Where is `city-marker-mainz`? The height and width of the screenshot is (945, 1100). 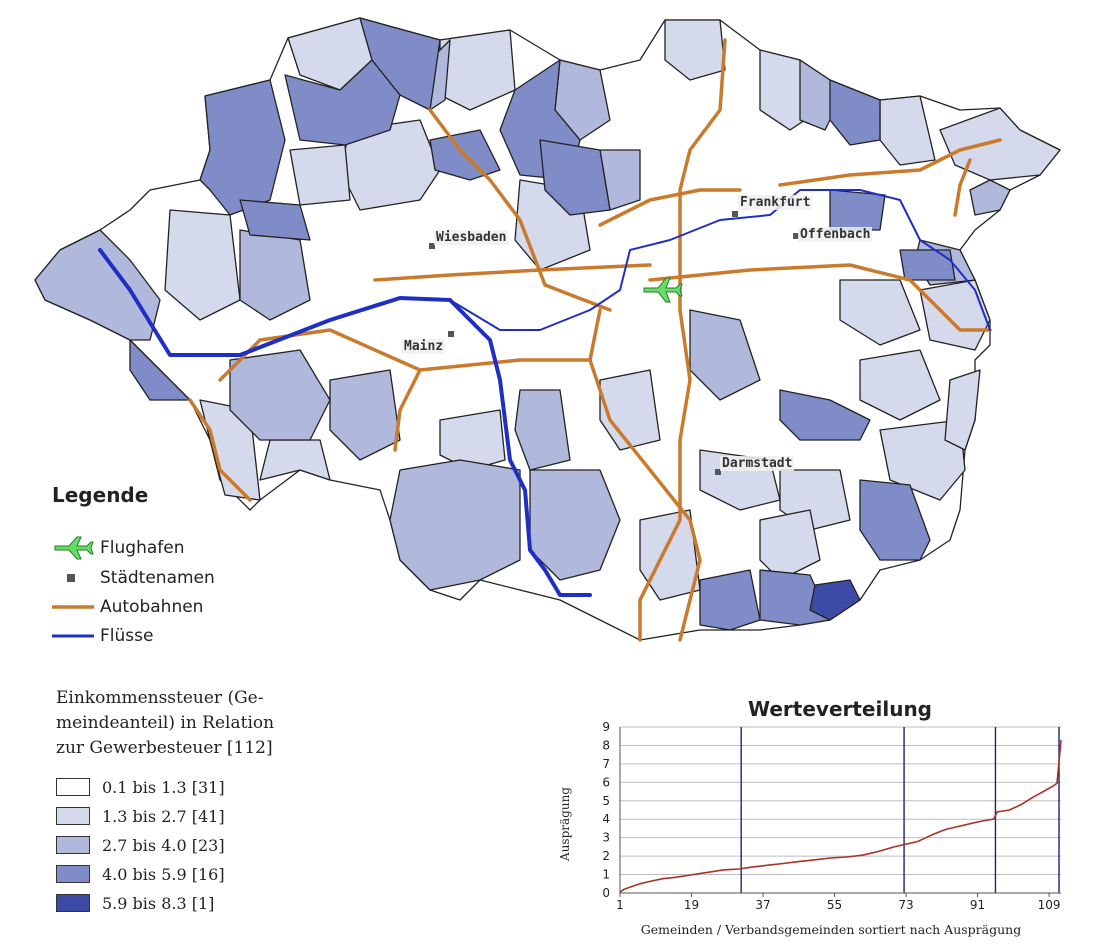 city-marker-mainz is located at coordinates (451, 334).